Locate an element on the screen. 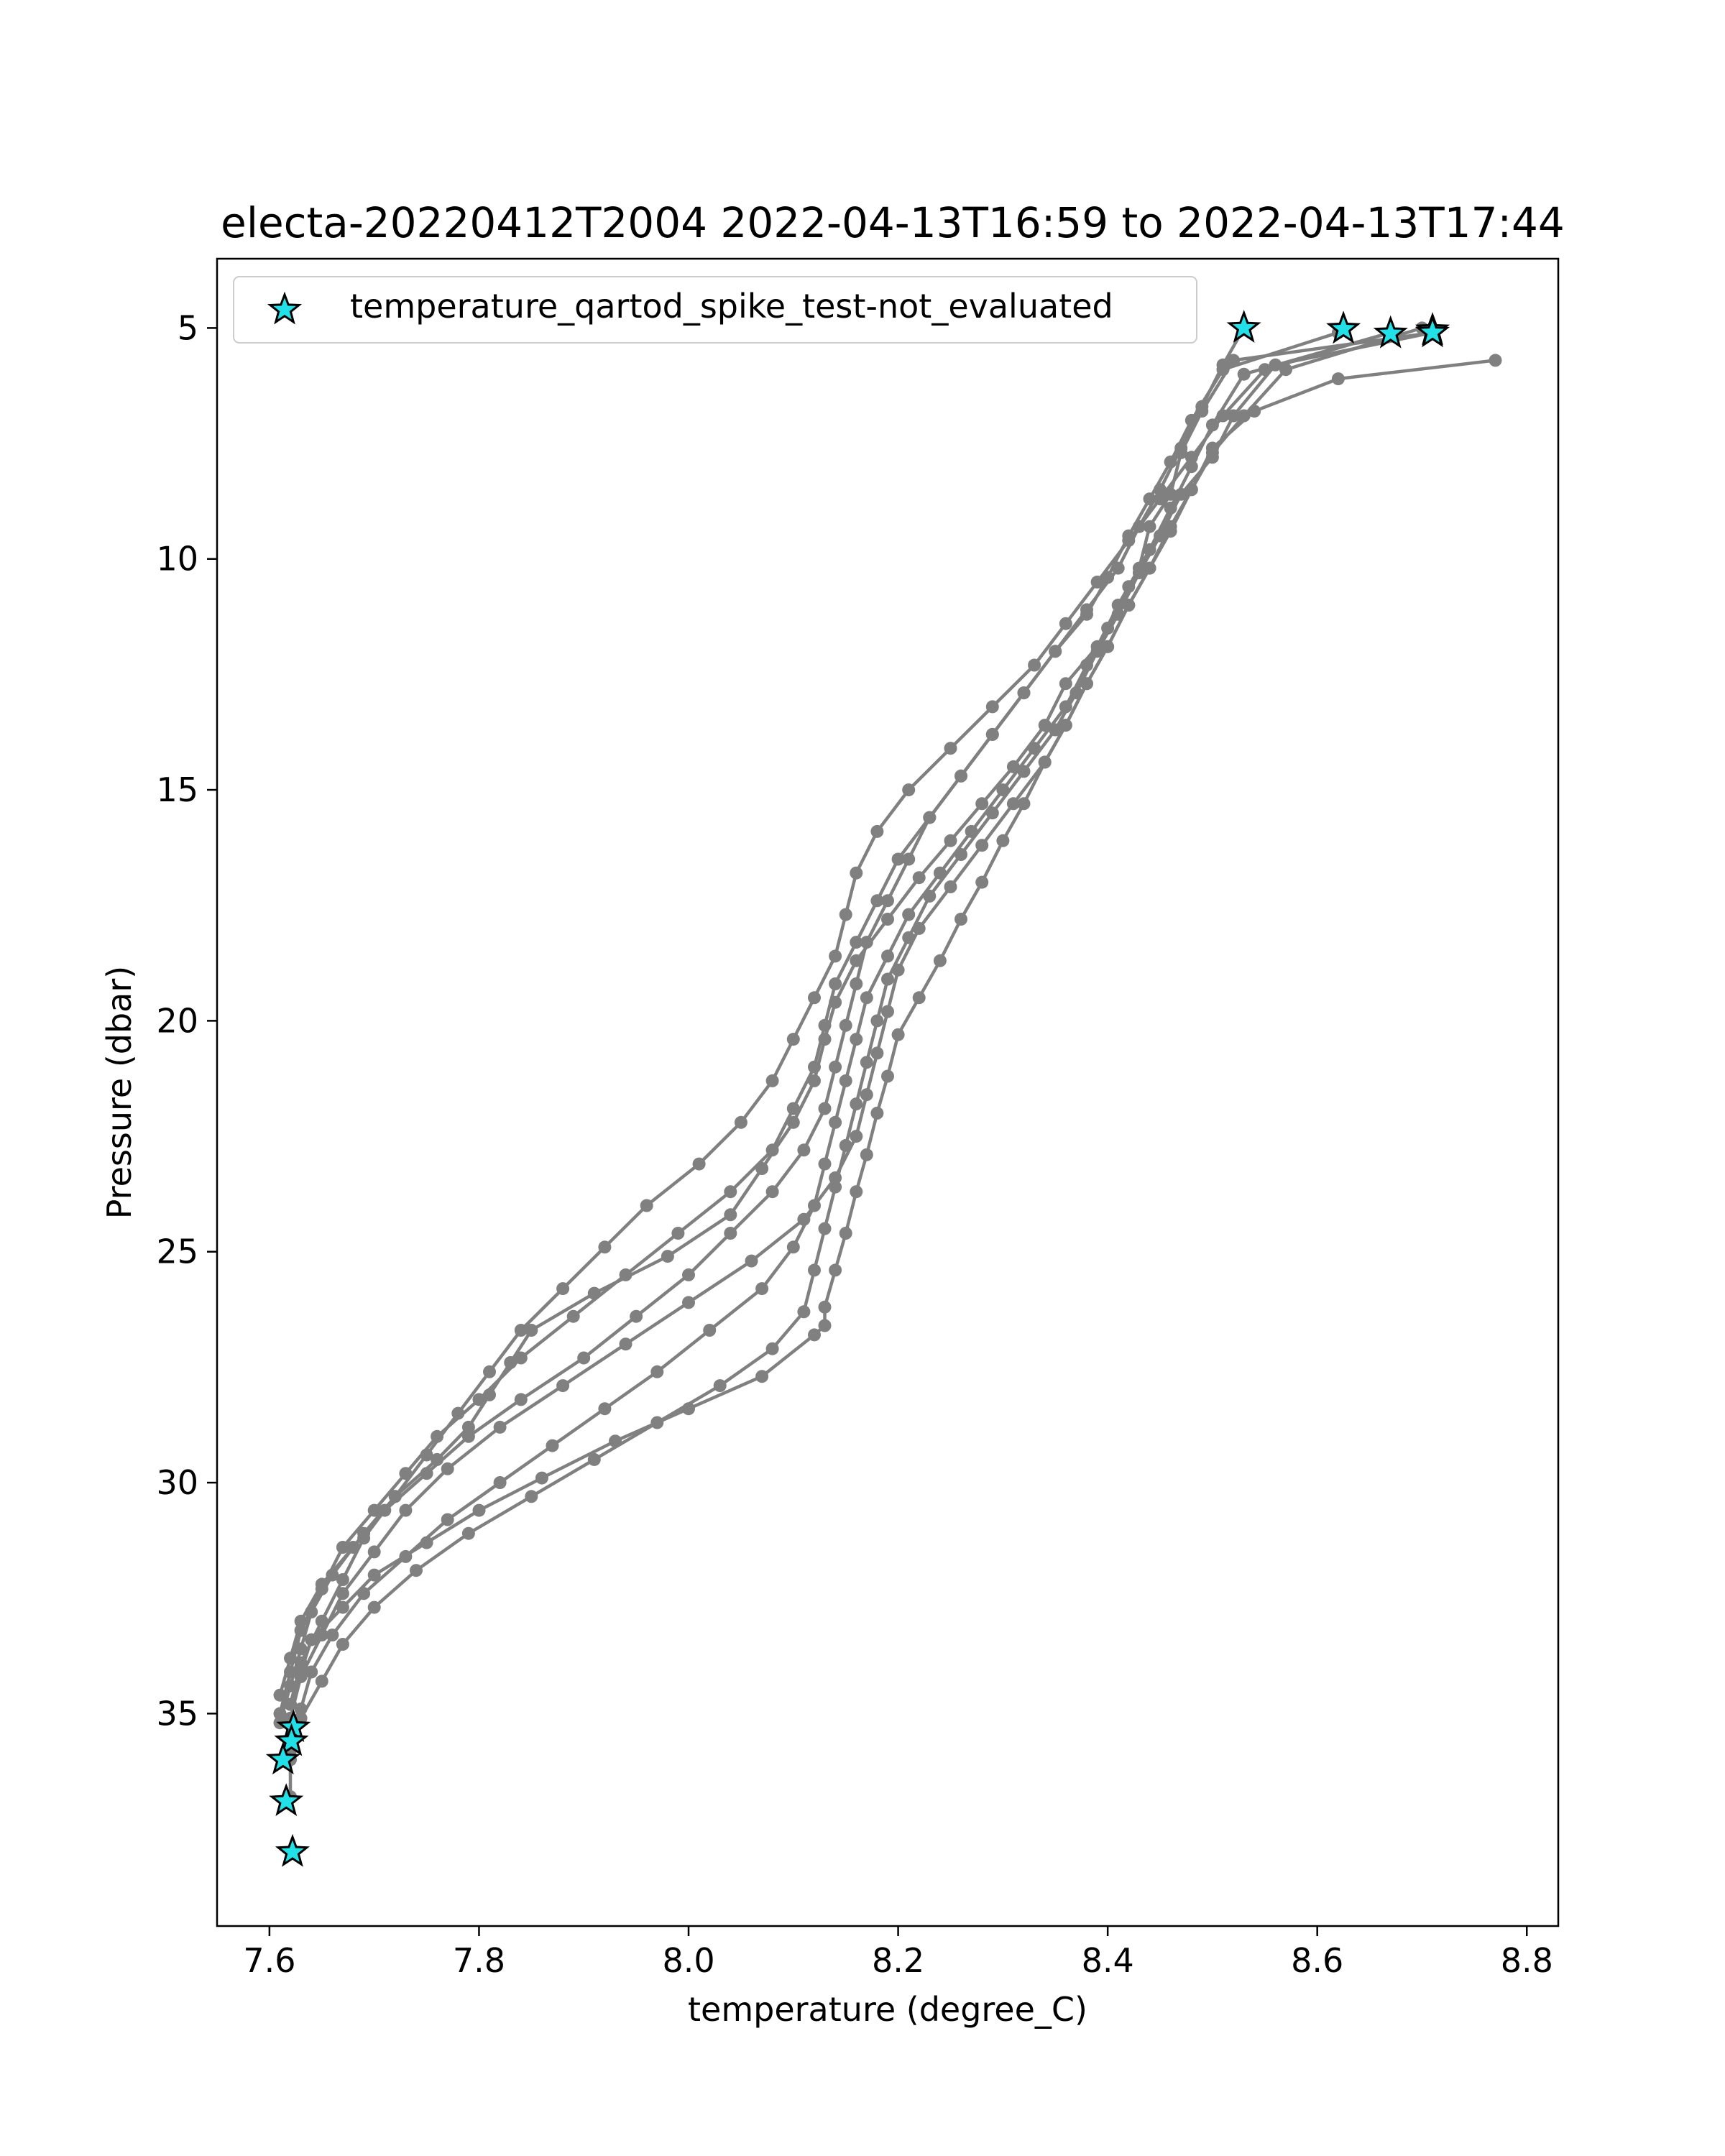  legend-box is located at coordinates (715, 310).